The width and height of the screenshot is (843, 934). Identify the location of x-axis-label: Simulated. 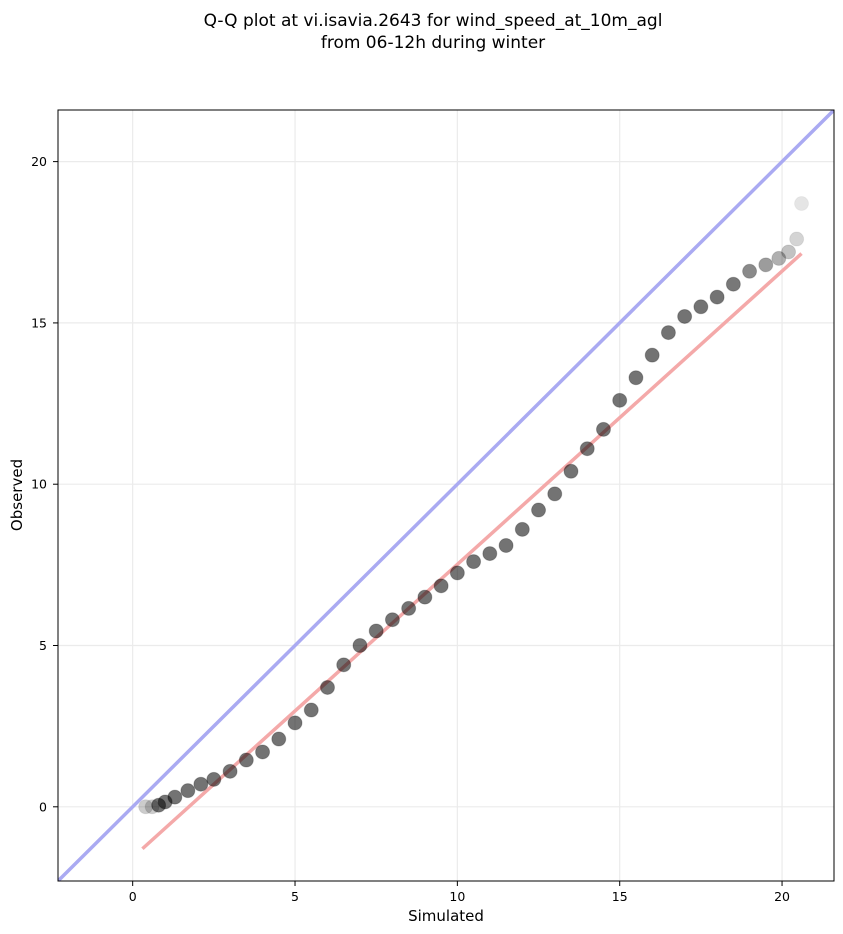
(446, 916).